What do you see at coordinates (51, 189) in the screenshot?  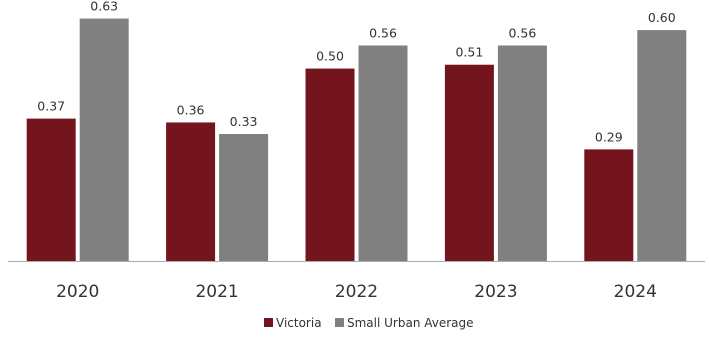 I see `bar-victoria-2020` at bounding box center [51, 189].